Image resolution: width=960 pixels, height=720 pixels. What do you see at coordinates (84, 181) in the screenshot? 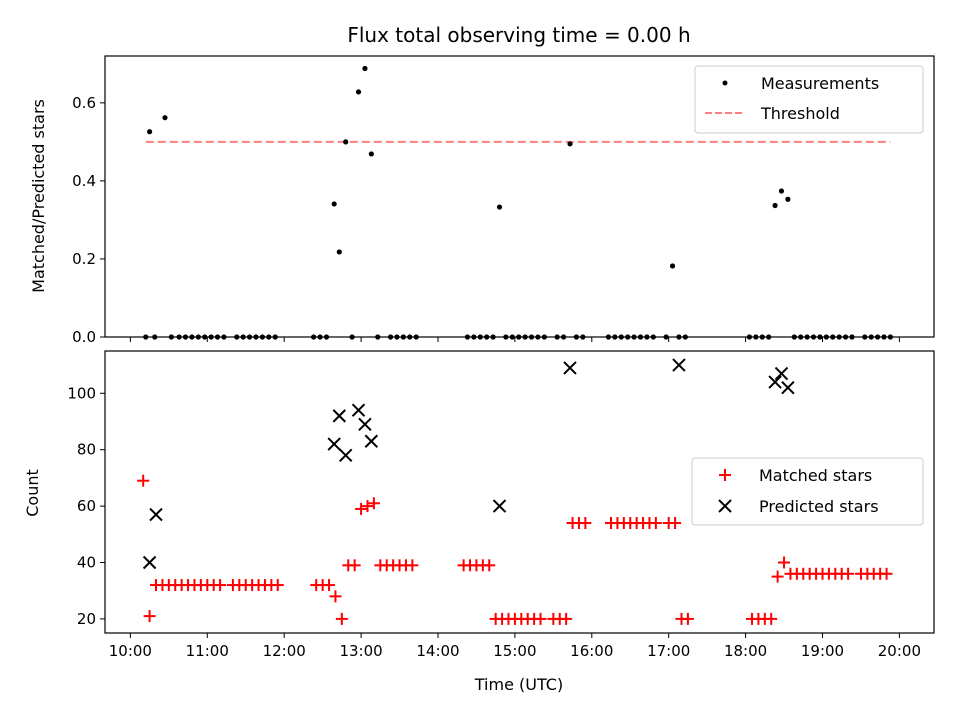
I see `top-y-tick-label: 0.4` at bounding box center [84, 181].